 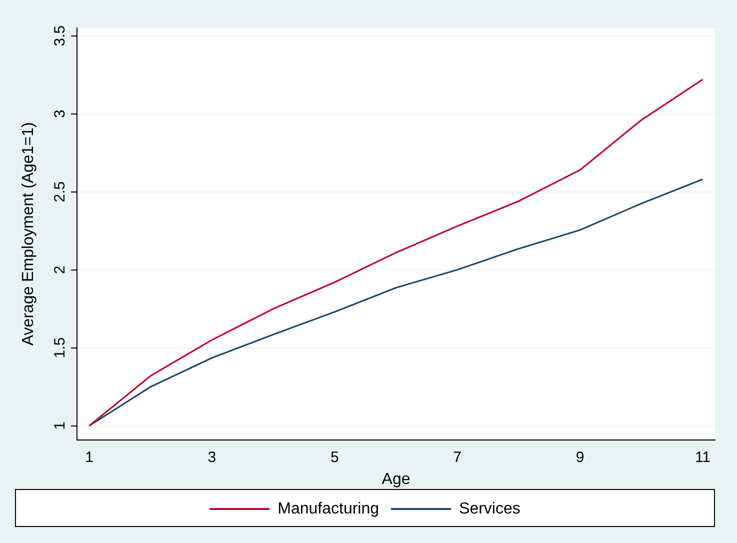 What do you see at coordinates (60, 347) in the screenshot?
I see `y-tick-label: 1.5` at bounding box center [60, 347].